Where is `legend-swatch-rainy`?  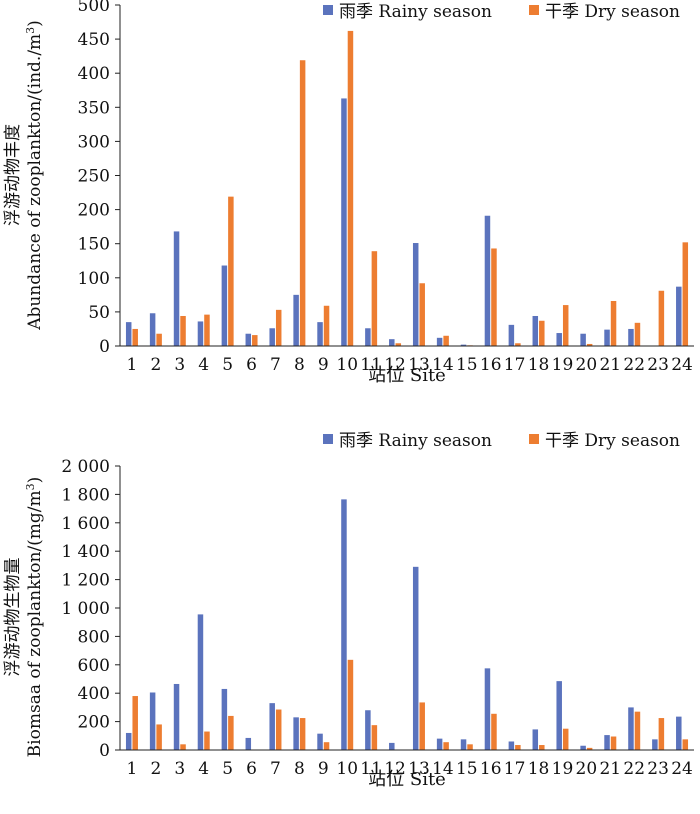 legend-swatch-rainy is located at coordinates (328, 10).